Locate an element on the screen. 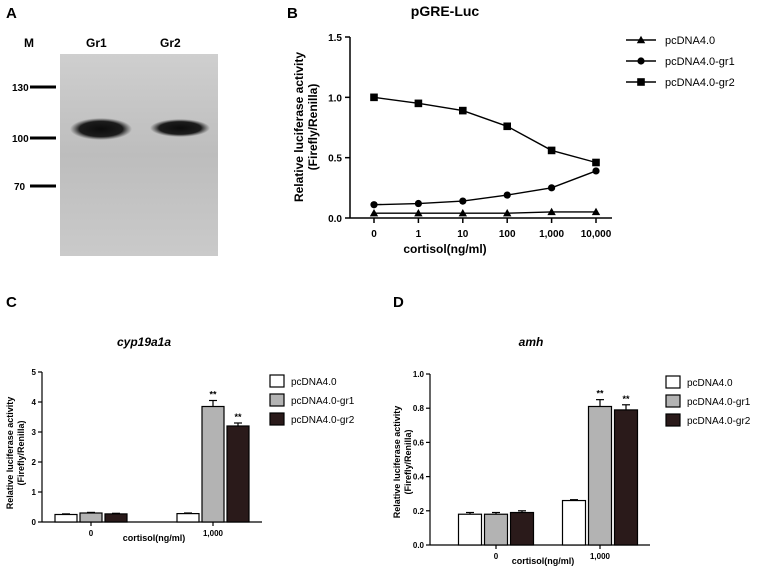 This screenshot has width=765, height=573. chart-b-plot: 0.0 0.5 1.0 1.5 0 1 10 100 1,000 10,000 is located at coordinates (470, 136).